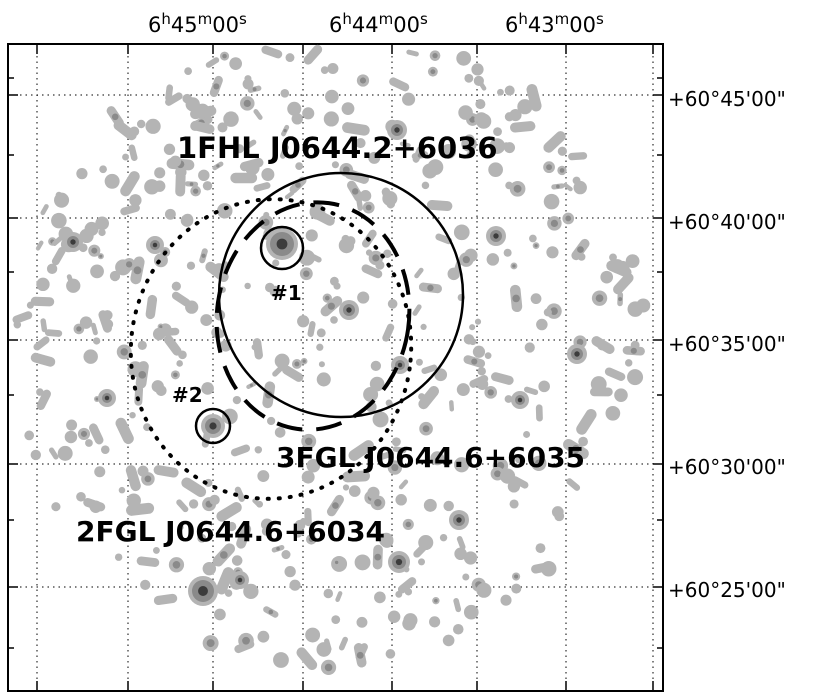 The height and width of the screenshot is (699, 830). What do you see at coordinates (376, 23) in the screenshot?
I see `ra-axis-labels: 6h45m00s 6h44m00s 6h43m00s` at bounding box center [376, 23].